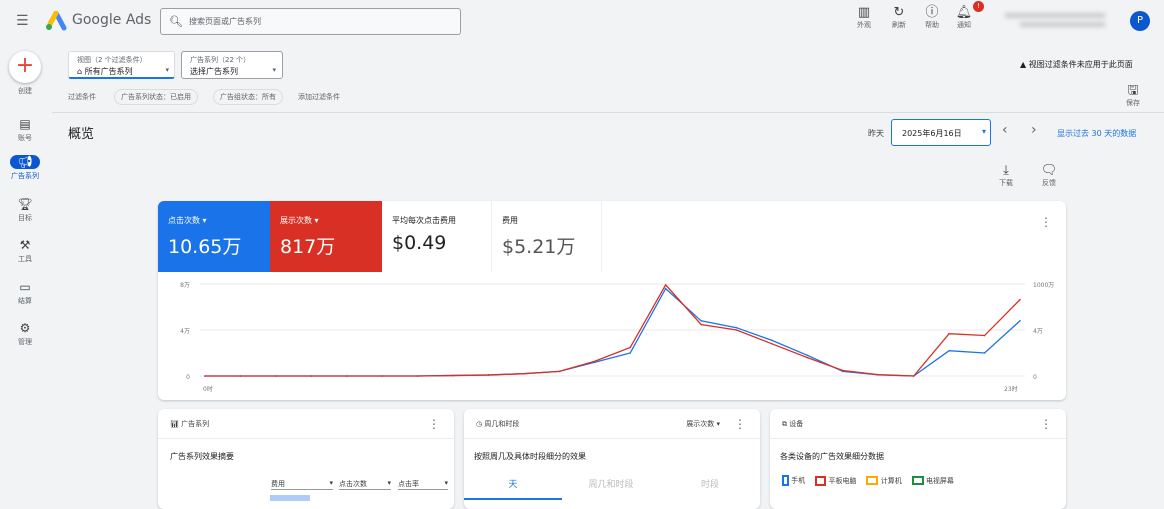  What do you see at coordinates (1043, 285) in the screenshot?
I see `right-axis-tick: 1000万` at bounding box center [1043, 285].